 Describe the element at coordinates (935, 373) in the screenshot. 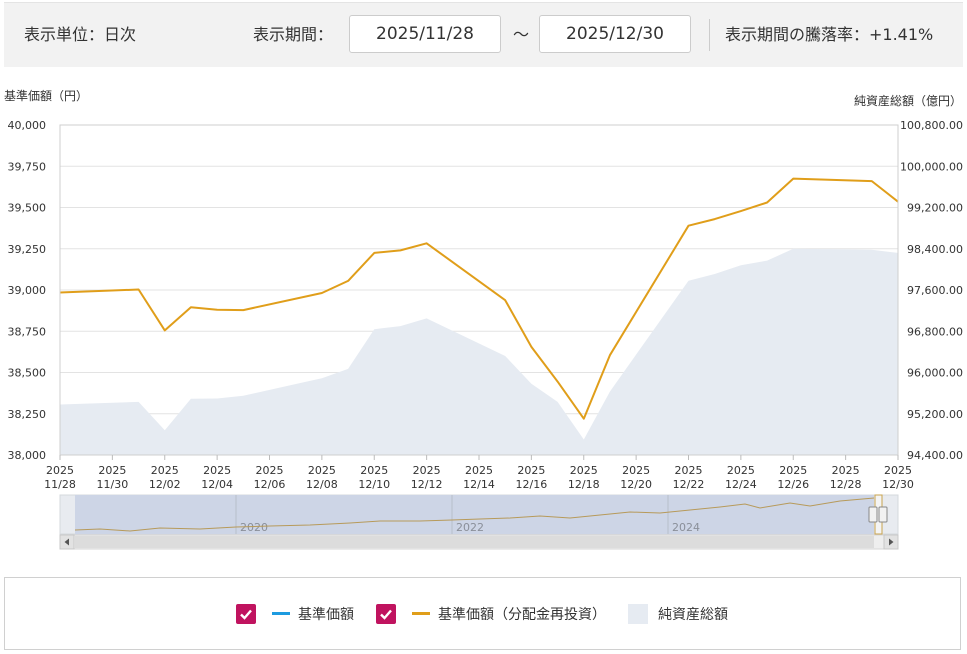

I see `y-tick-right: 96,000.00` at that location.